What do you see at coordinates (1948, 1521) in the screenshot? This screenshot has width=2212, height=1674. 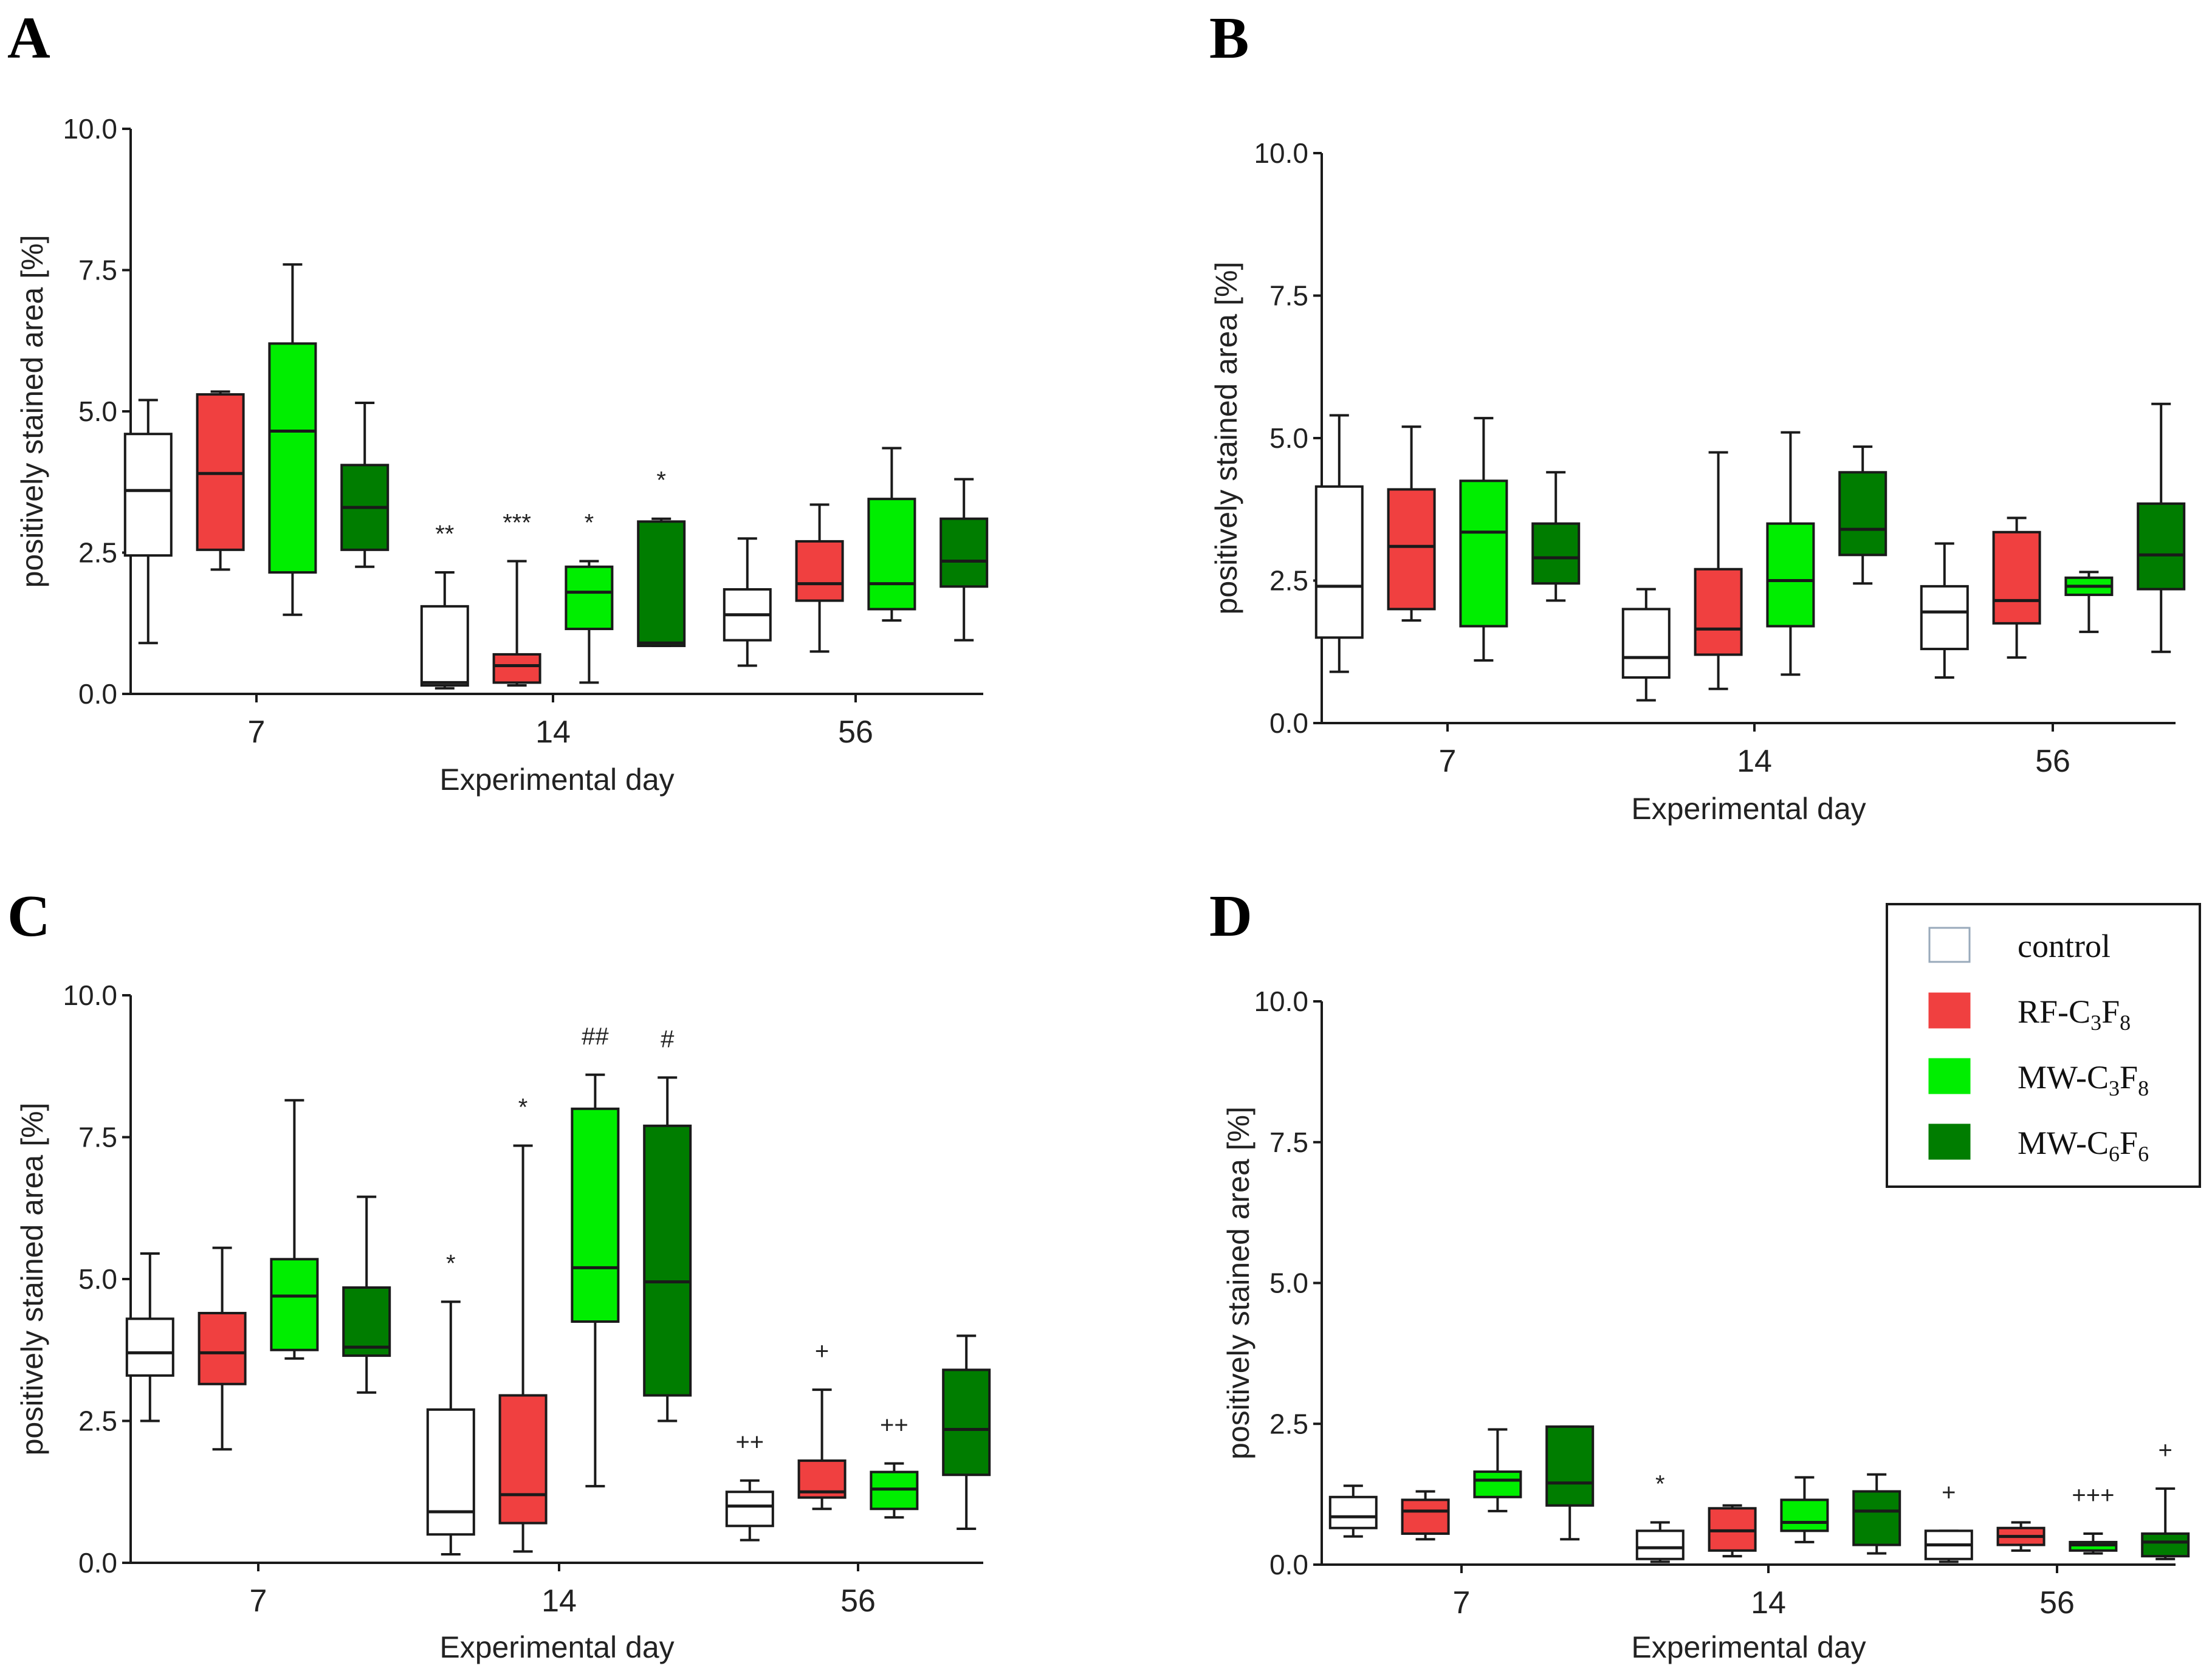 I see `box-control-day-56: +` at bounding box center [1948, 1521].